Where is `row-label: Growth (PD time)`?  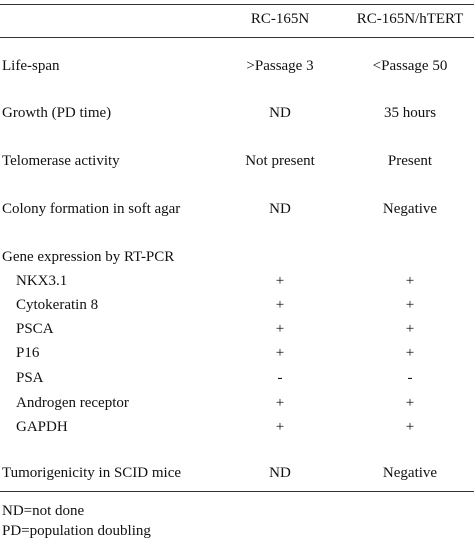 row-label: Growth (PD time) is located at coordinates (57, 113).